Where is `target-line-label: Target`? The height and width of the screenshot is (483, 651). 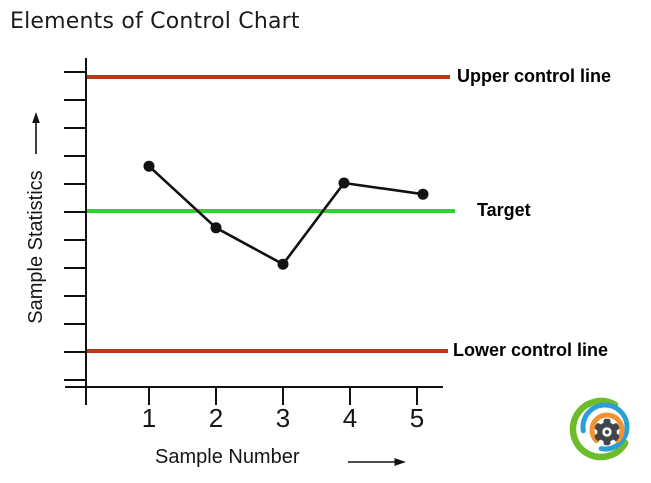 target-line-label: Target is located at coordinates (504, 210).